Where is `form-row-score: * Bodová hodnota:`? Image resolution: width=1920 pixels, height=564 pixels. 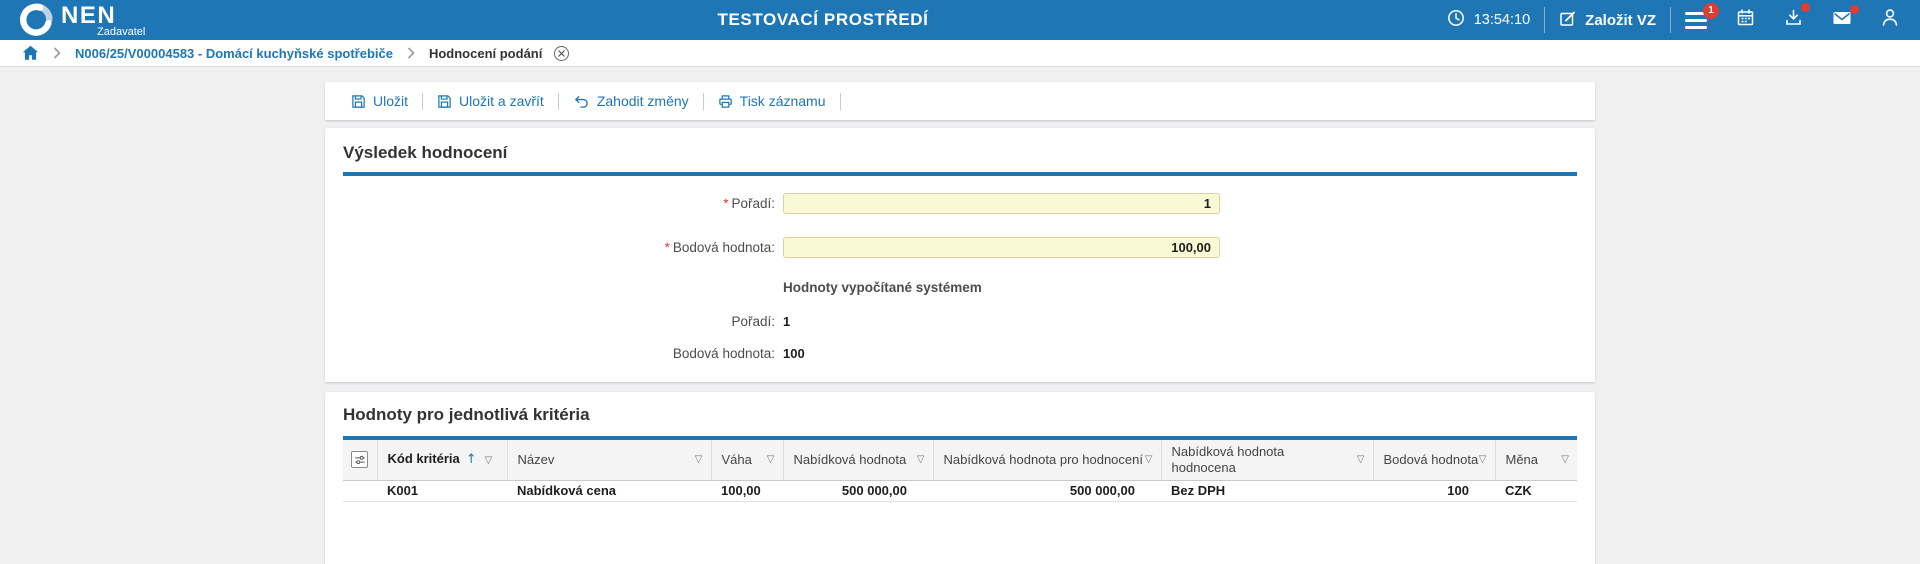
form-row-score: * Bodová hodnota: is located at coordinates (960, 247).